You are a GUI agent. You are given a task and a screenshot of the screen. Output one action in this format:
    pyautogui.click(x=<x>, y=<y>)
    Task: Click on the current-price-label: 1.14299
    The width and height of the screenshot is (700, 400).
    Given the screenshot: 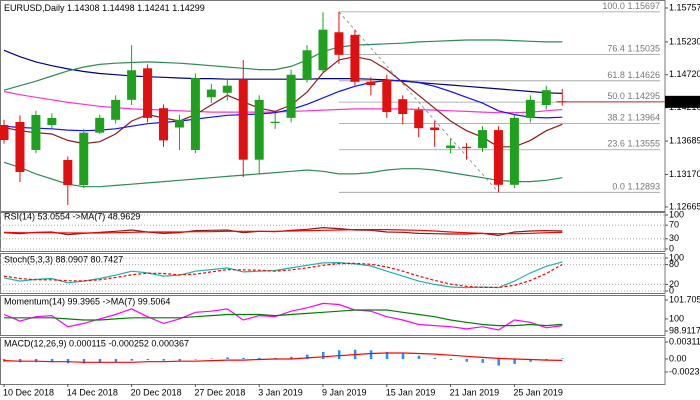 What is the action you would take?
    pyautogui.click(x=683, y=101)
    